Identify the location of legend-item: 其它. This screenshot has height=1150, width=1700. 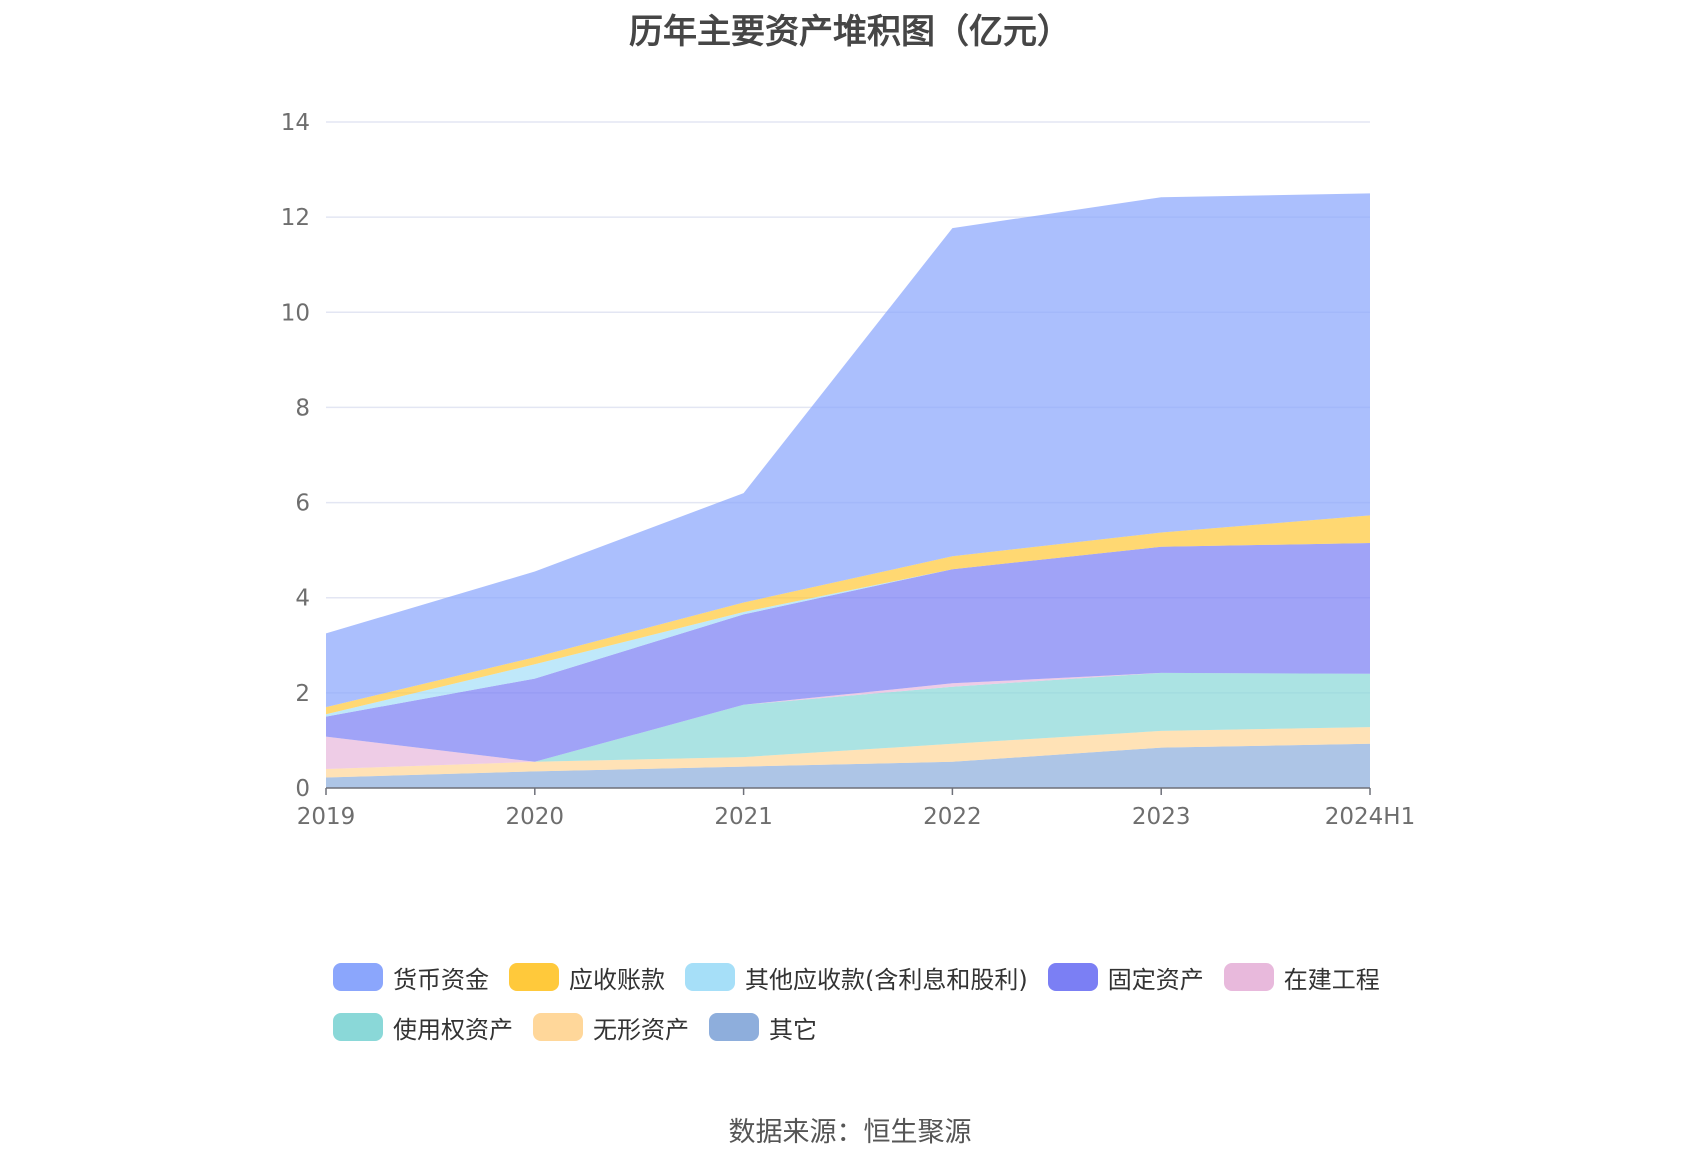
(763, 1027).